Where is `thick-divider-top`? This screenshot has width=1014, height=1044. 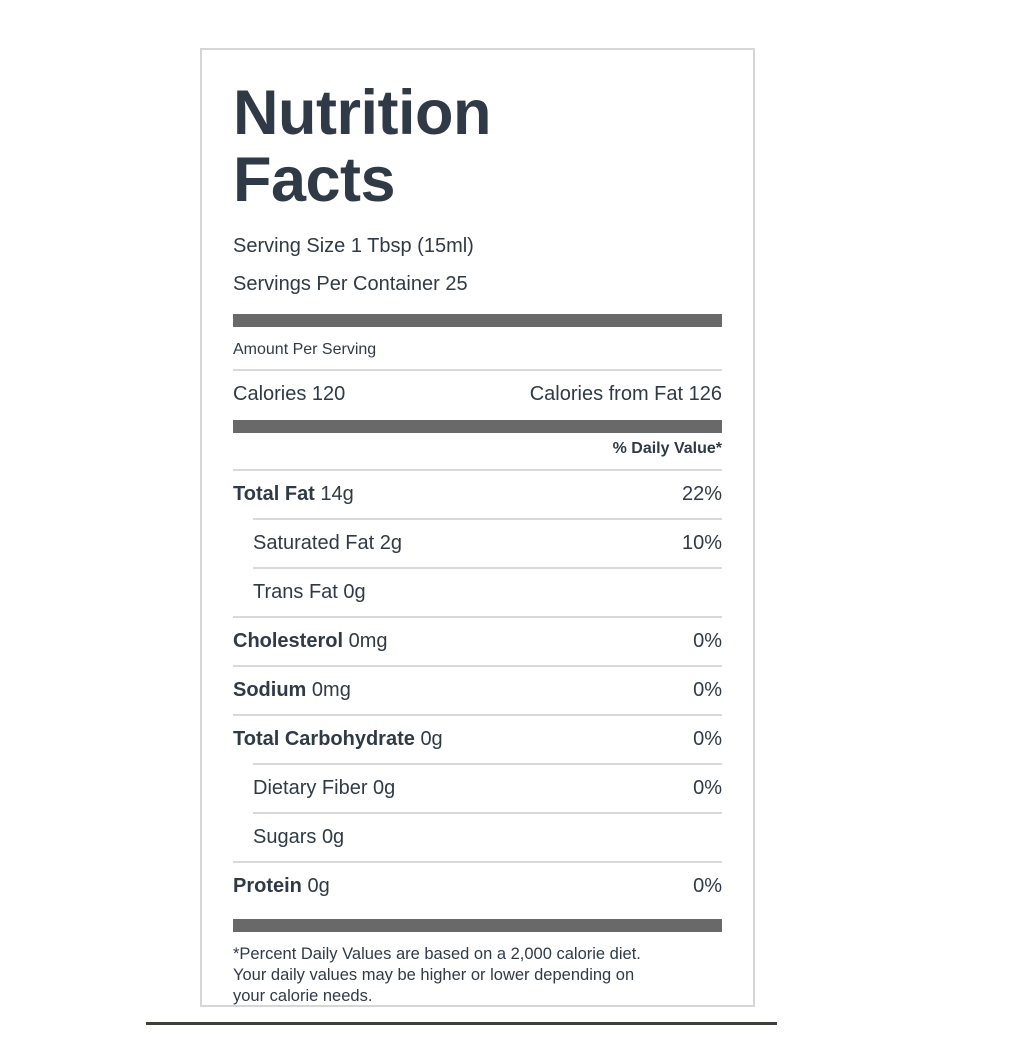
thick-divider-top is located at coordinates (477, 320).